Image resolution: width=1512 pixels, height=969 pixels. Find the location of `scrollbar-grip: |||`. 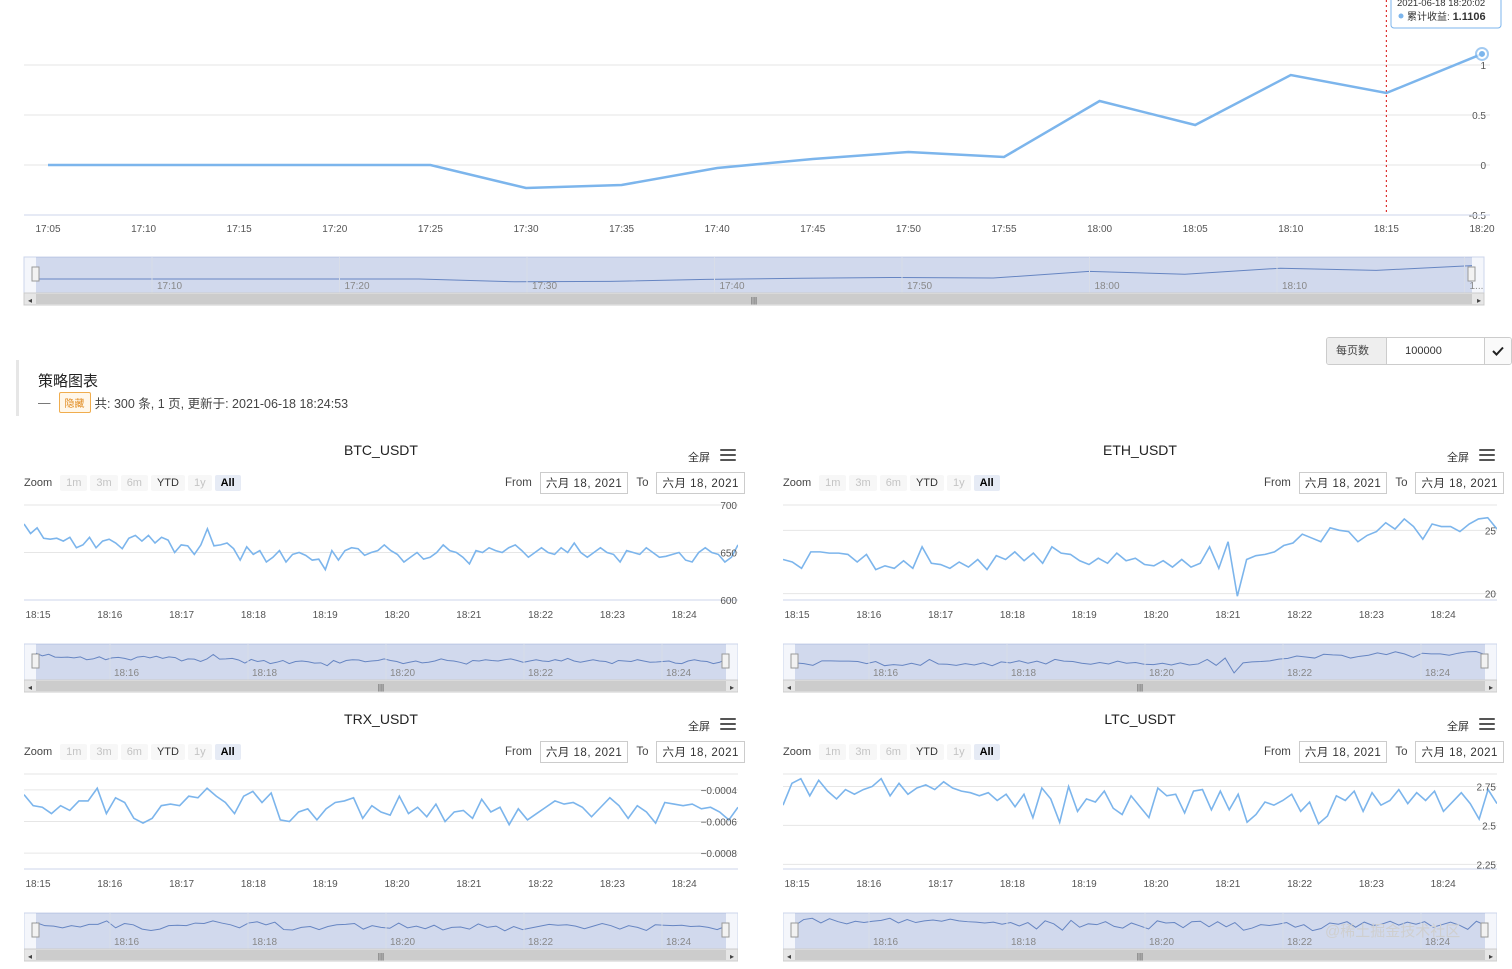

scrollbar-grip: ||| is located at coordinates (381, 956).